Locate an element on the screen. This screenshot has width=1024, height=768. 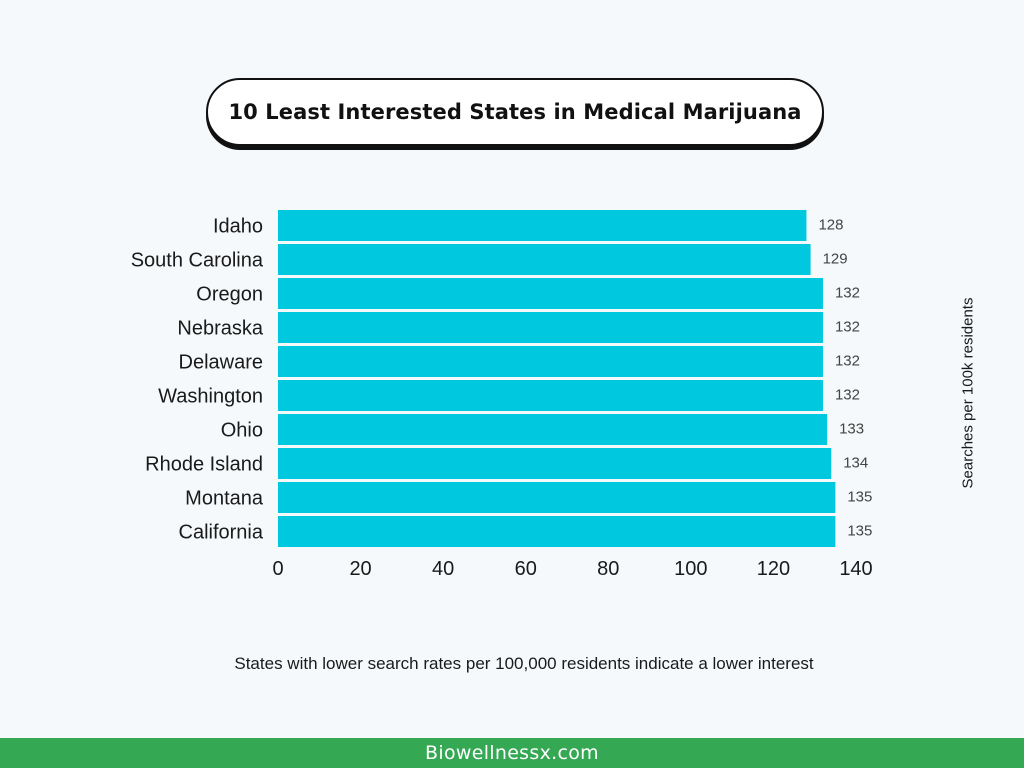
category-label: Ohio is located at coordinates (242, 431).